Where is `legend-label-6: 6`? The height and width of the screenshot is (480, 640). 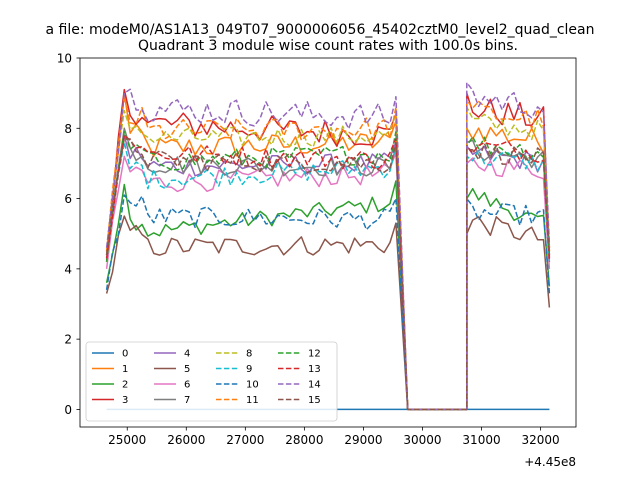 legend-label-6: 6 is located at coordinates (187, 385).